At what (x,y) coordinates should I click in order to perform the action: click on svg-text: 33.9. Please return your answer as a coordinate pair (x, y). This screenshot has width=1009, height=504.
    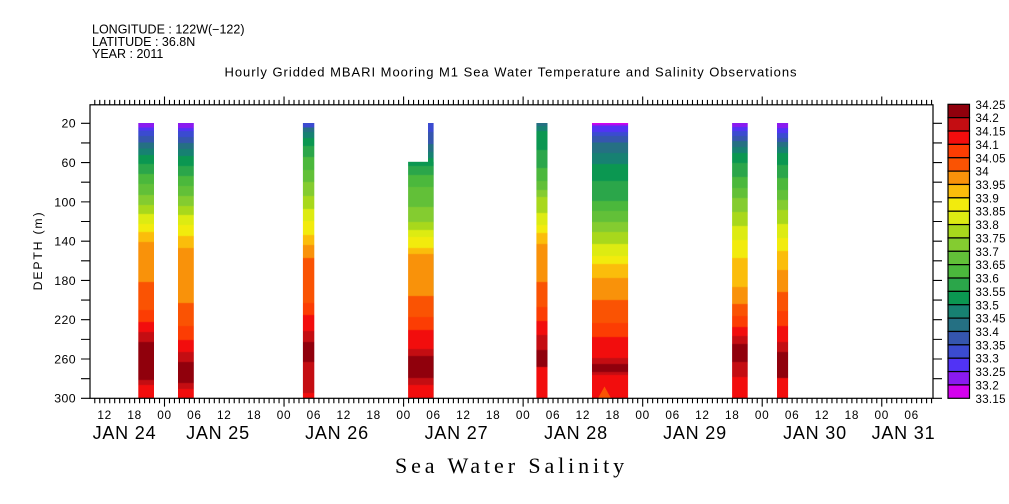
    Looking at the image, I should click on (988, 199).